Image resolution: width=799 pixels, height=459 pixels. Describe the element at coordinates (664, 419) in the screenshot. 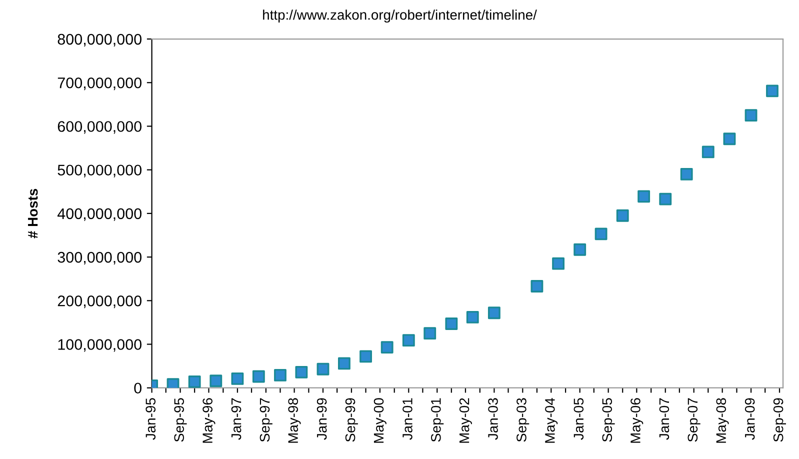

I see `x-tick-label: Jan-07` at that location.